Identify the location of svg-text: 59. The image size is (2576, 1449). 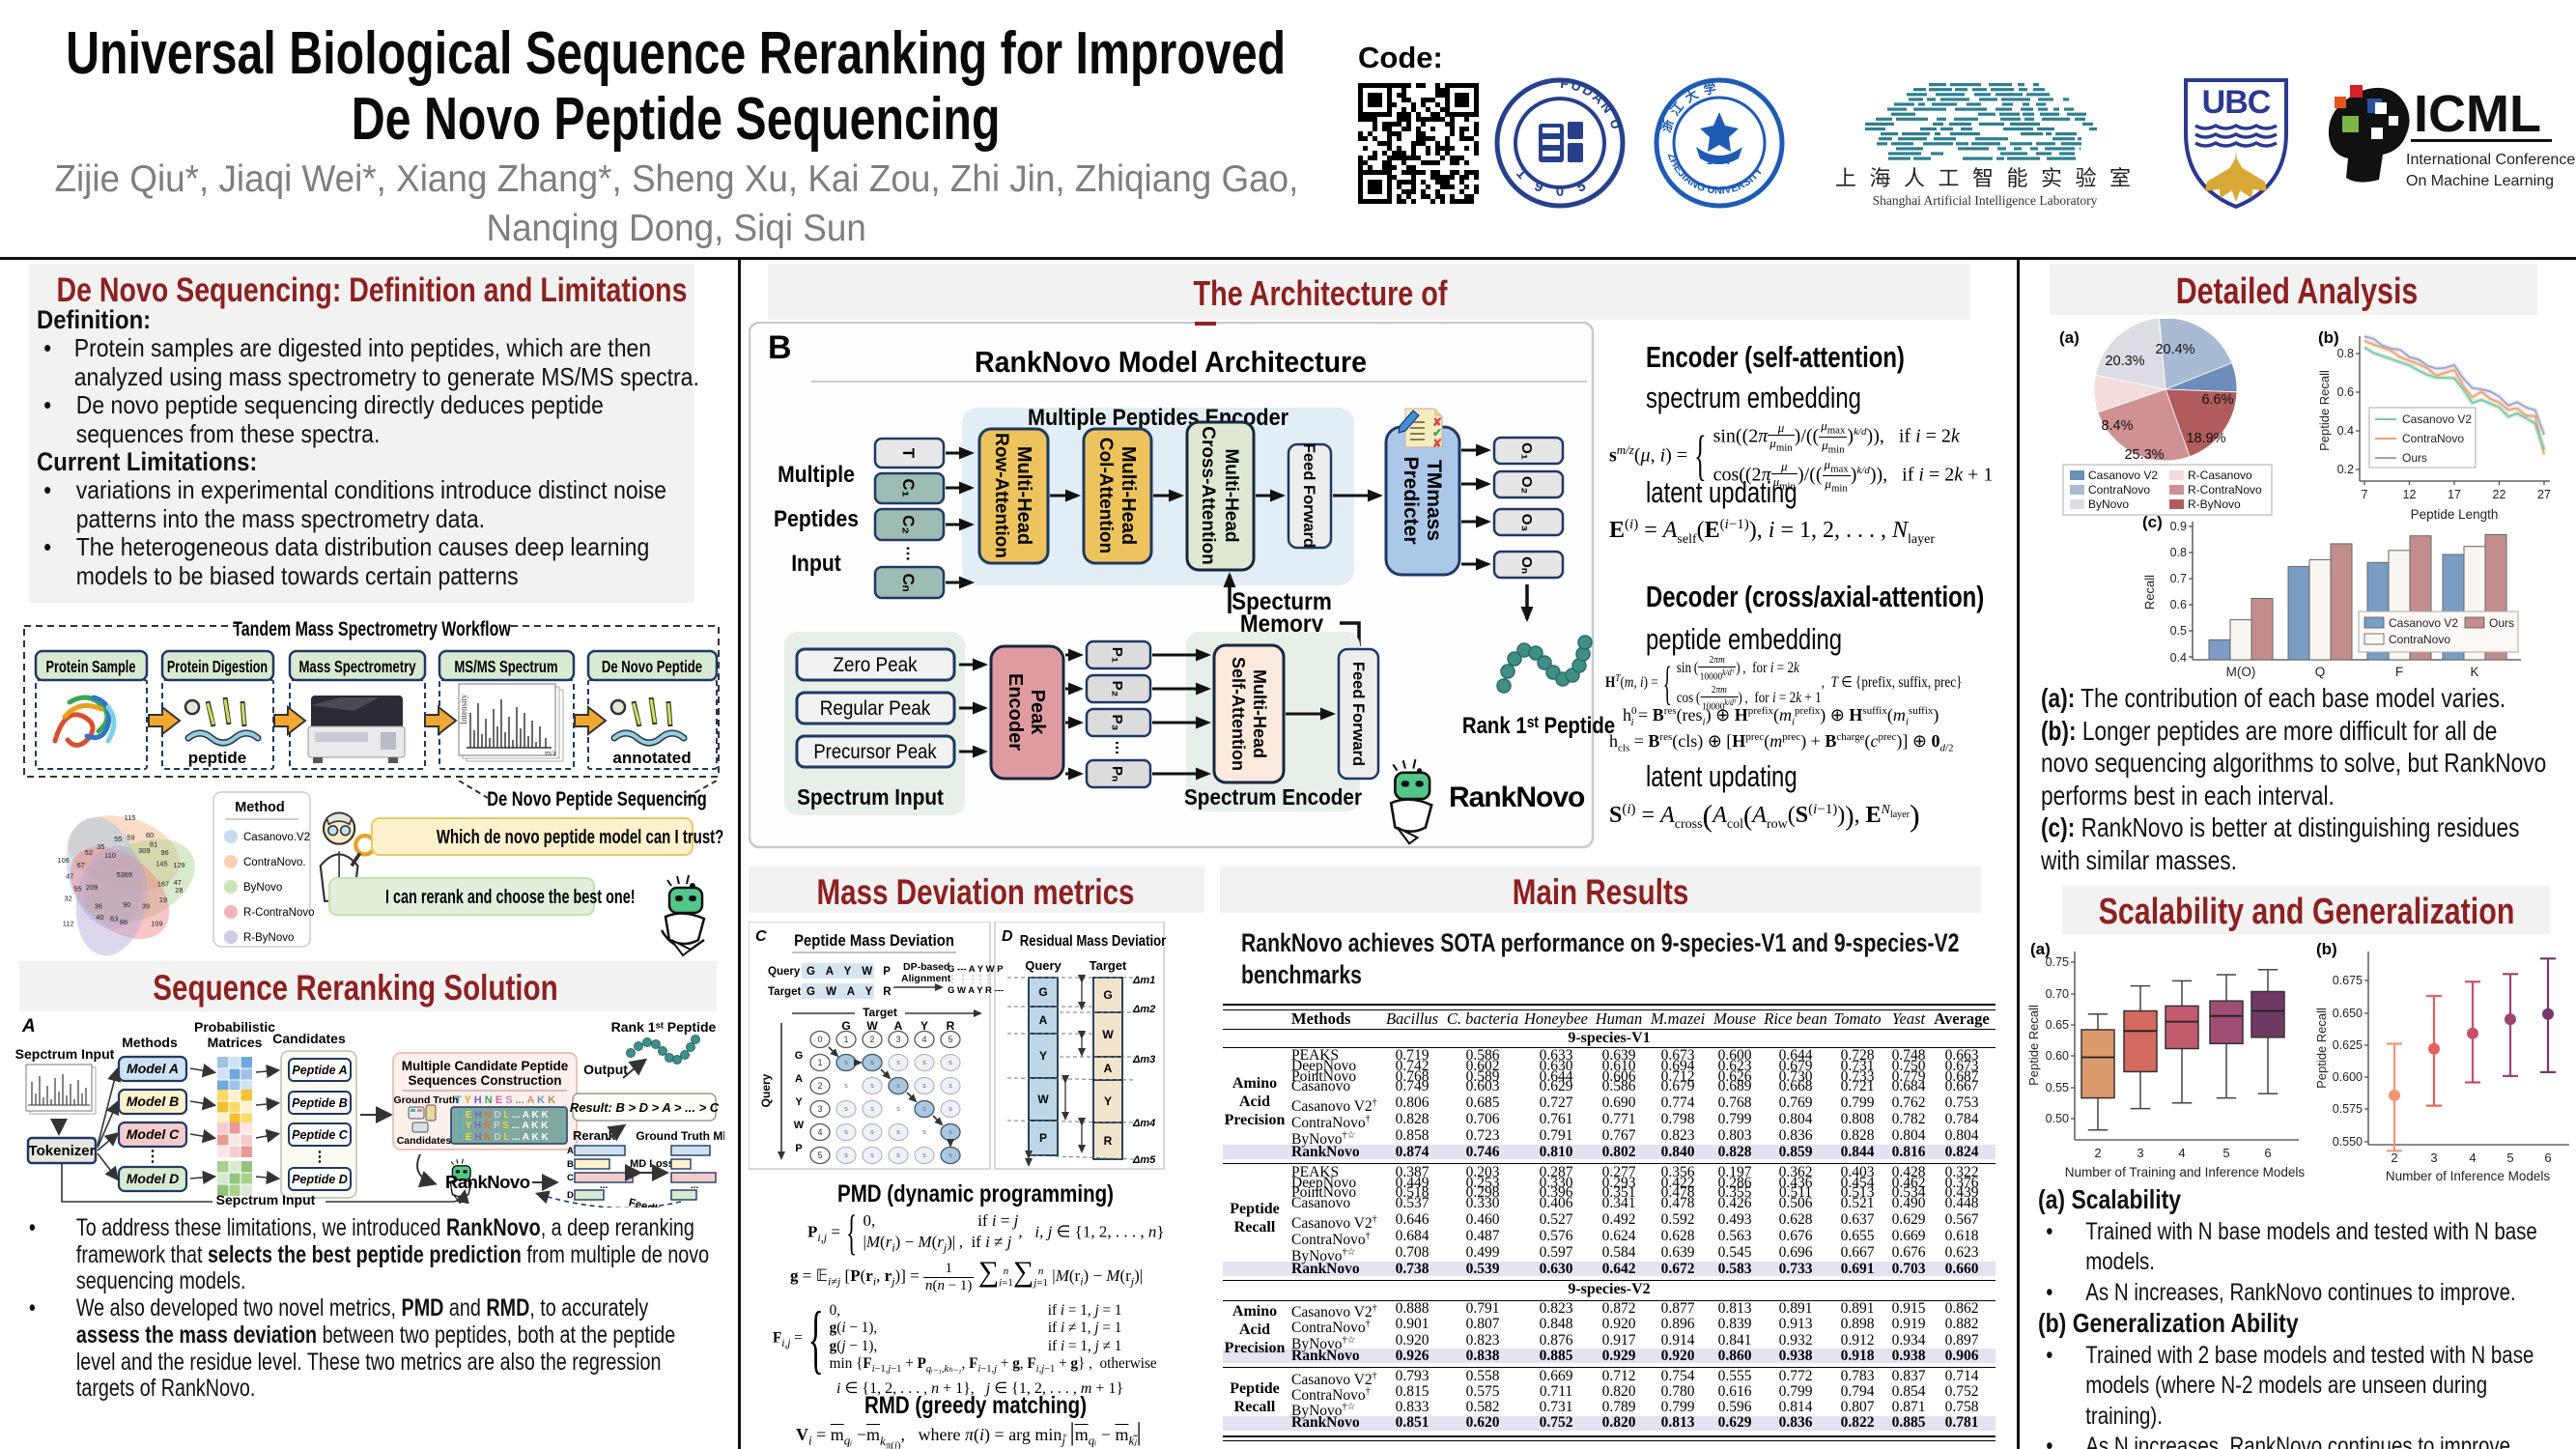
(130, 837).